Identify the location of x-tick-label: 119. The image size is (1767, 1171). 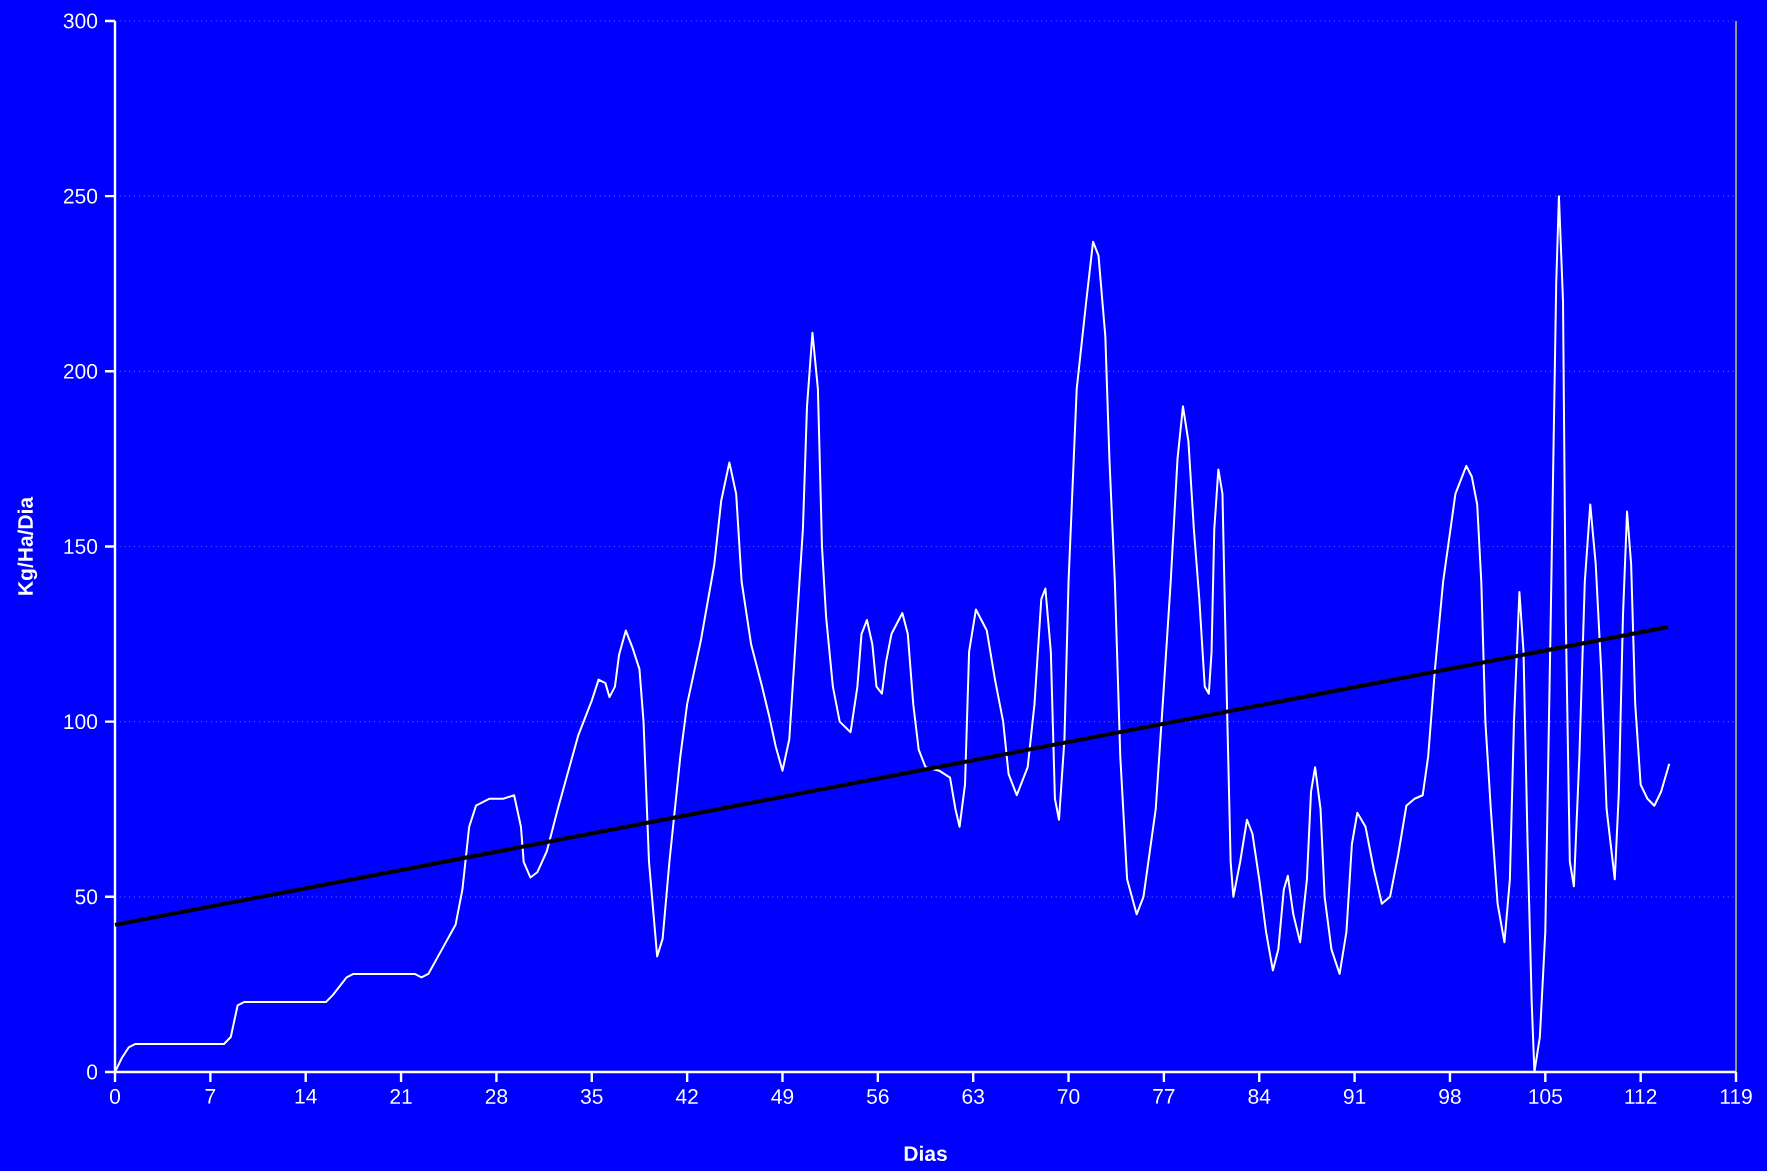
(1736, 1096).